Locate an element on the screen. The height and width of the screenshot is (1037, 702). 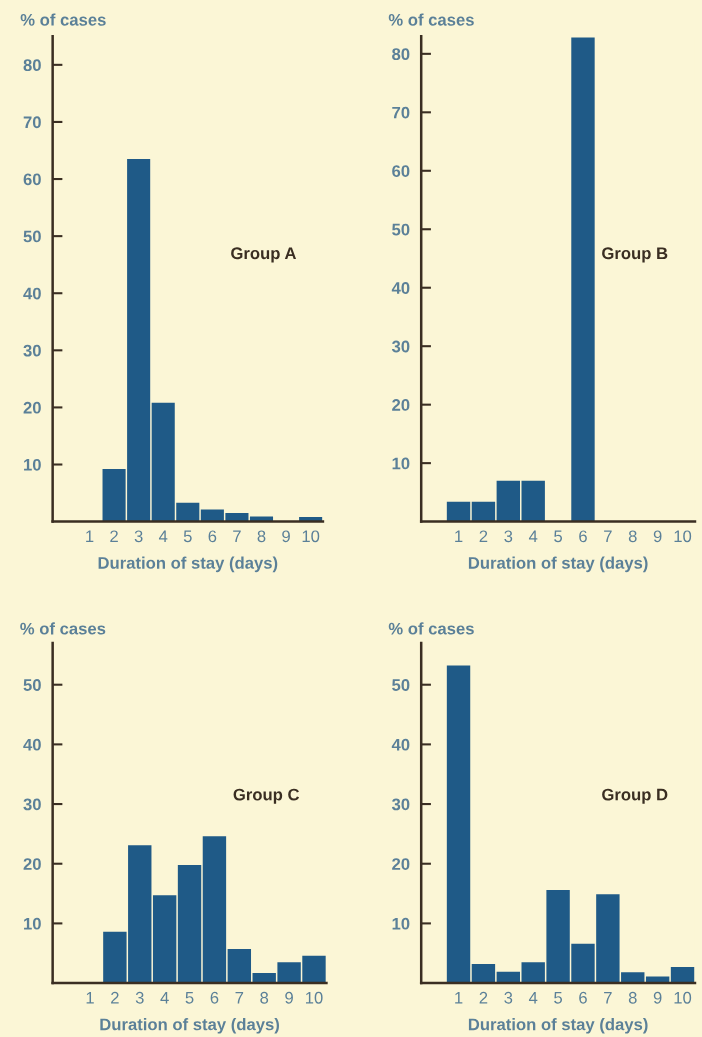
text: Group C is located at coordinates (266, 796).